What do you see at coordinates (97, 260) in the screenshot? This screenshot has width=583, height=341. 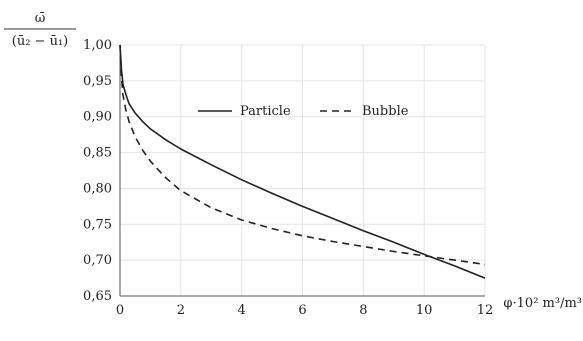 I see `y-tick-label: 0,70` at bounding box center [97, 260].